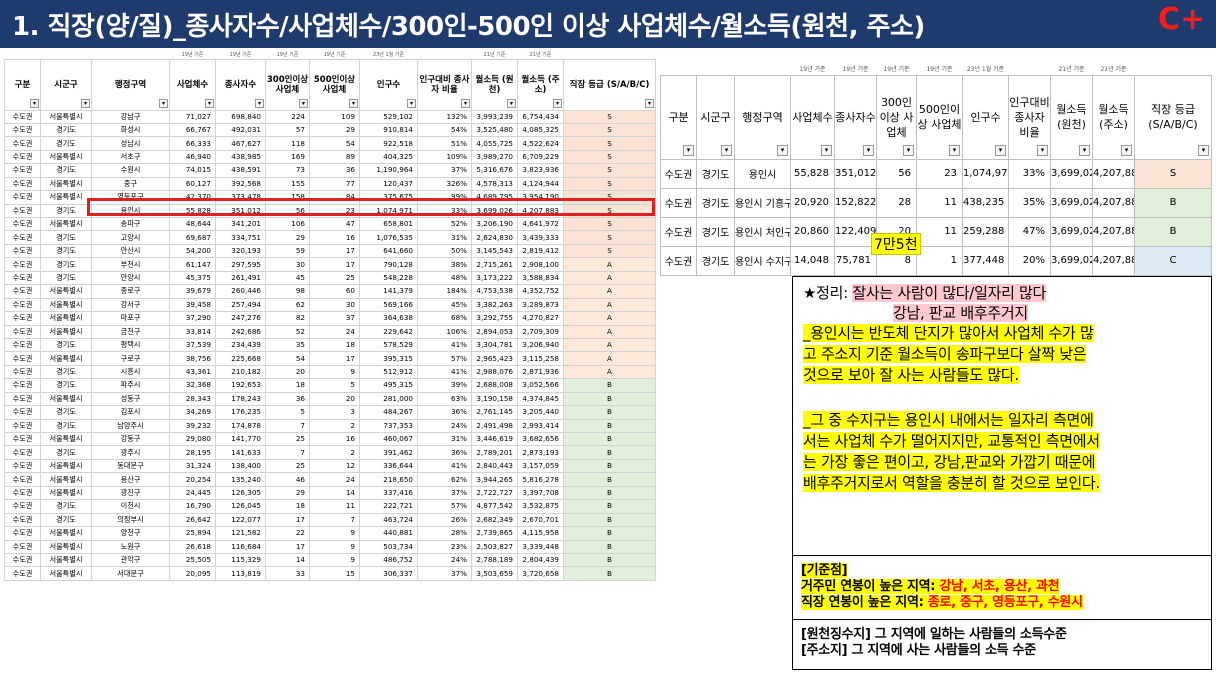 Image resolution: width=1216 pixels, height=684 pixels. What do you see at coordinates (192, 372) in the screenshot?
I see `main-cell: 43,361` at bounding box center [192, 372].